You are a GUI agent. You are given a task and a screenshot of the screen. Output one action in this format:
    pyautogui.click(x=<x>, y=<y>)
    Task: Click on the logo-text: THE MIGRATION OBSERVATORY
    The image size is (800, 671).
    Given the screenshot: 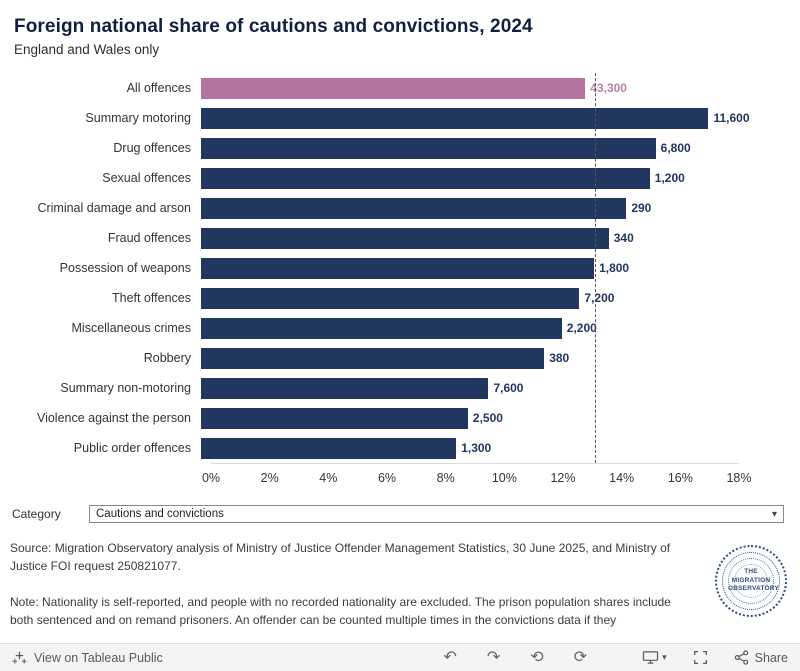 What is the action you would take?
    pyautogui.click(x=753, y=580)
    